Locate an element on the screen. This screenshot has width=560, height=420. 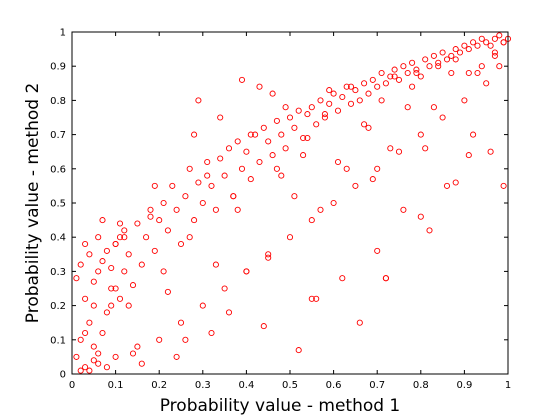
y-tick-label: 0 is located at coordinates (63, 375).